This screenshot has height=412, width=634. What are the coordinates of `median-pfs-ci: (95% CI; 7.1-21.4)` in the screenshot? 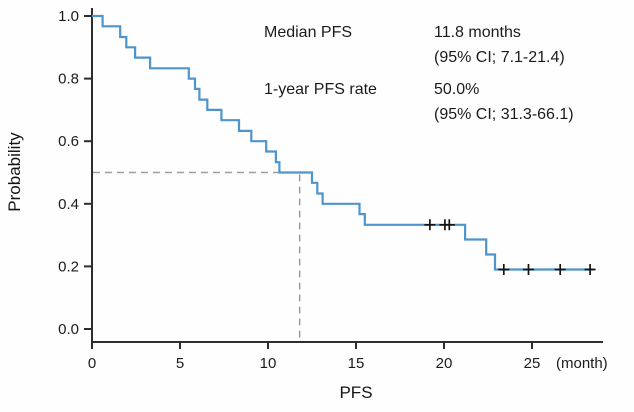 It's located at (499, 57).